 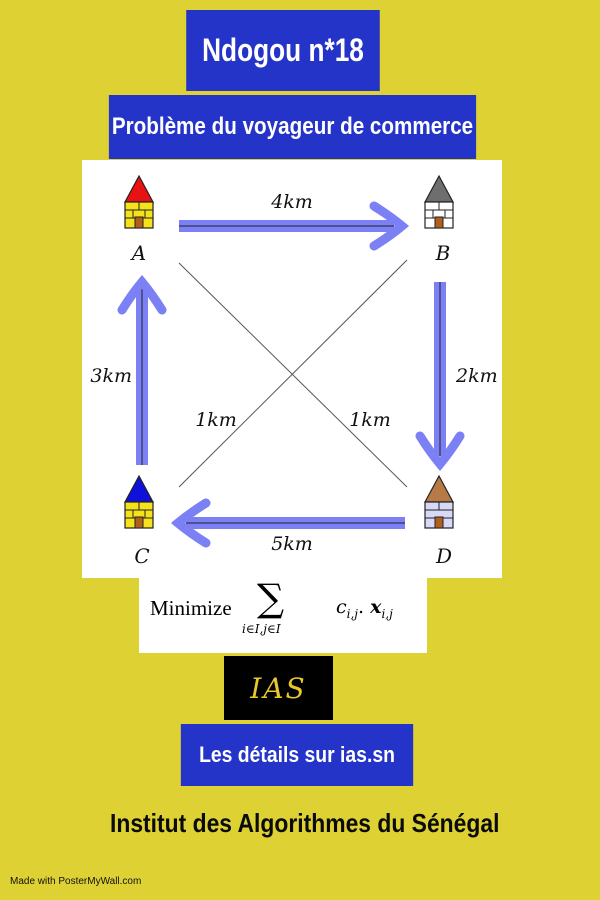 I want to click on formula-word: Minimize, so click(x=191, y=608).